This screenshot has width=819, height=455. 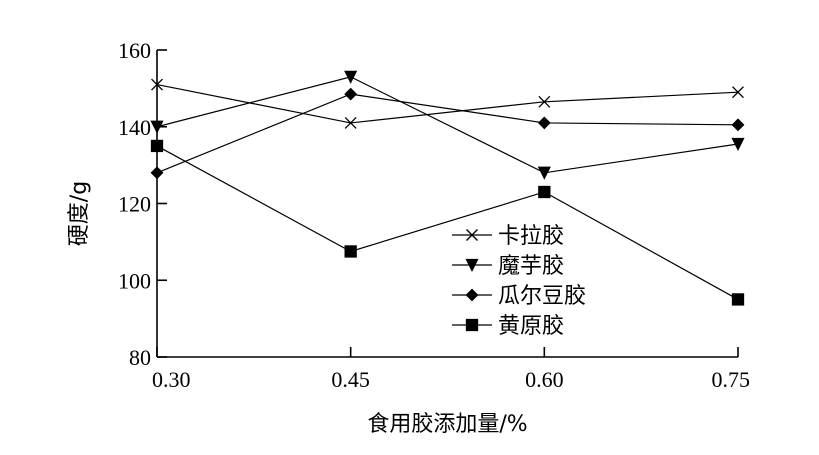 I want to click on legend-item: 卡拉胶, so click(x=508, y=236).